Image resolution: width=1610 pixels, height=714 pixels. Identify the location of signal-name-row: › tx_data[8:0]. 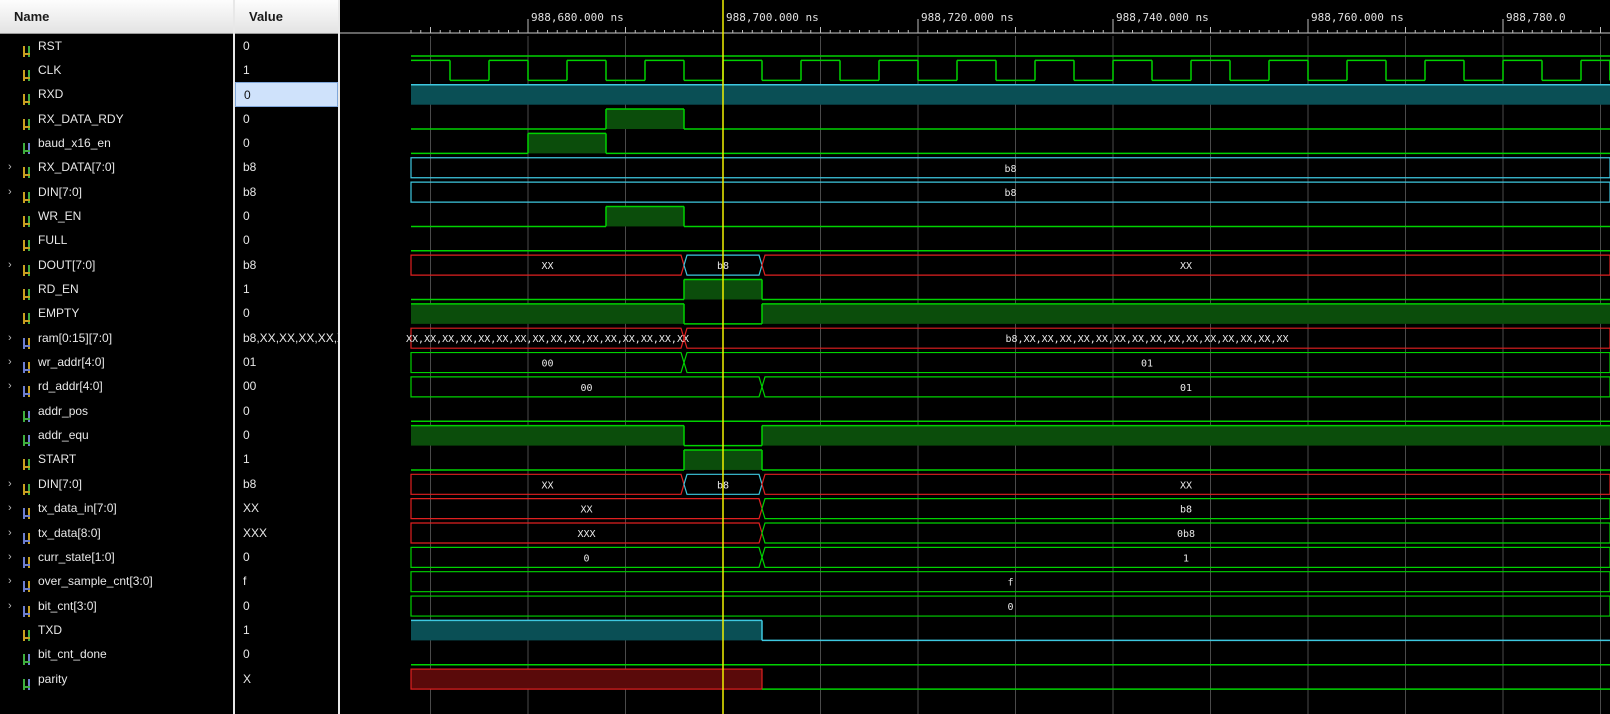
(116, 533).